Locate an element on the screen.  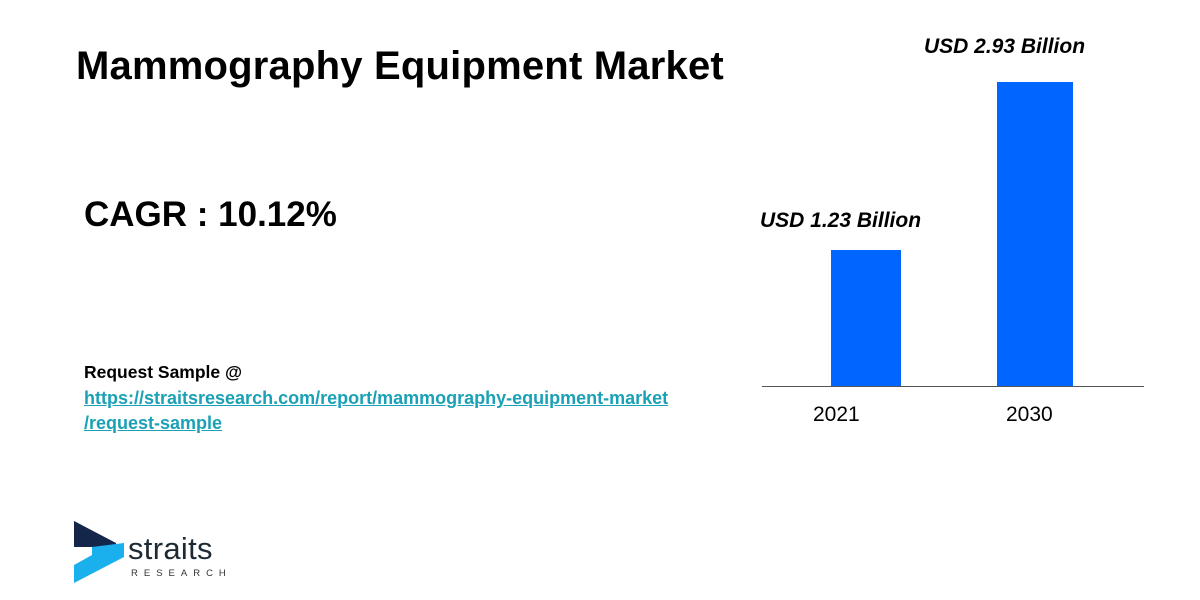
link-line-2: /request-sample is located at coordinates (153, 423).